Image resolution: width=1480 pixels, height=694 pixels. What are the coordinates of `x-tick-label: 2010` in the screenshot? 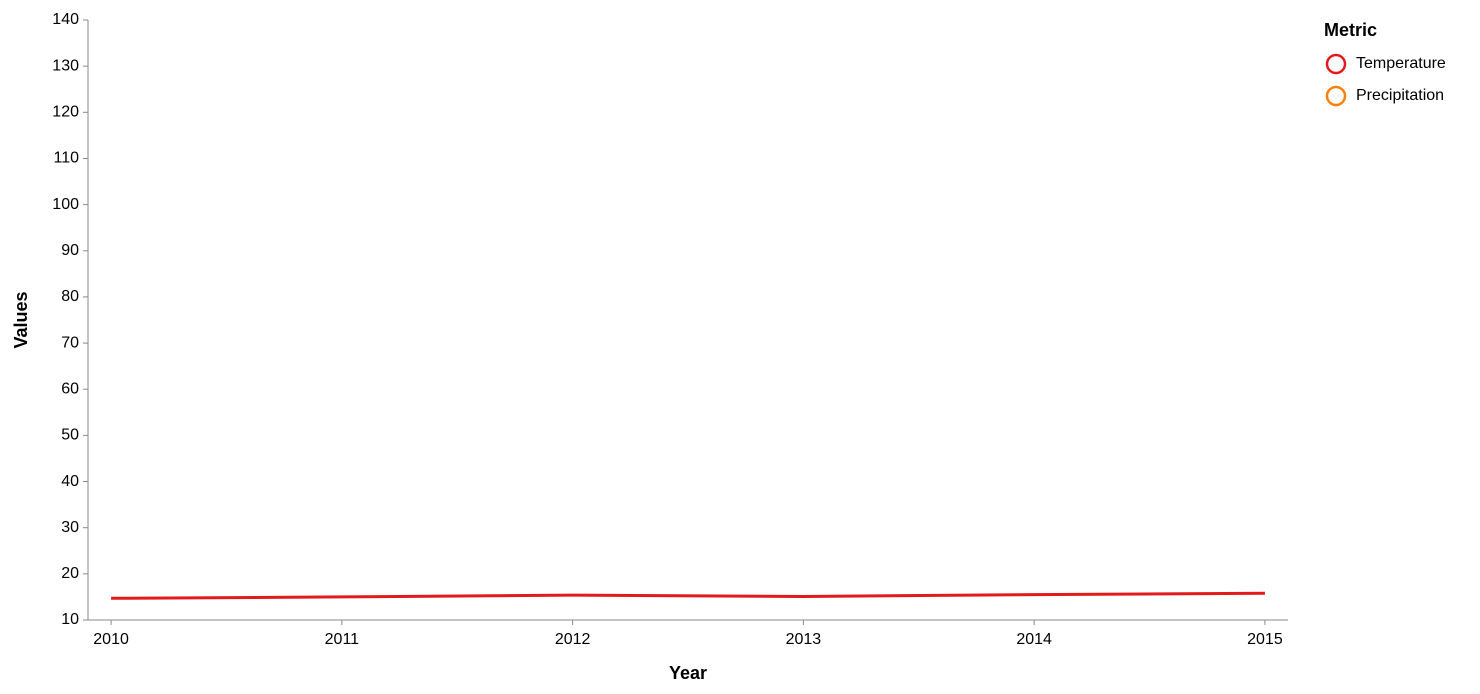 It's located at (111, 639).